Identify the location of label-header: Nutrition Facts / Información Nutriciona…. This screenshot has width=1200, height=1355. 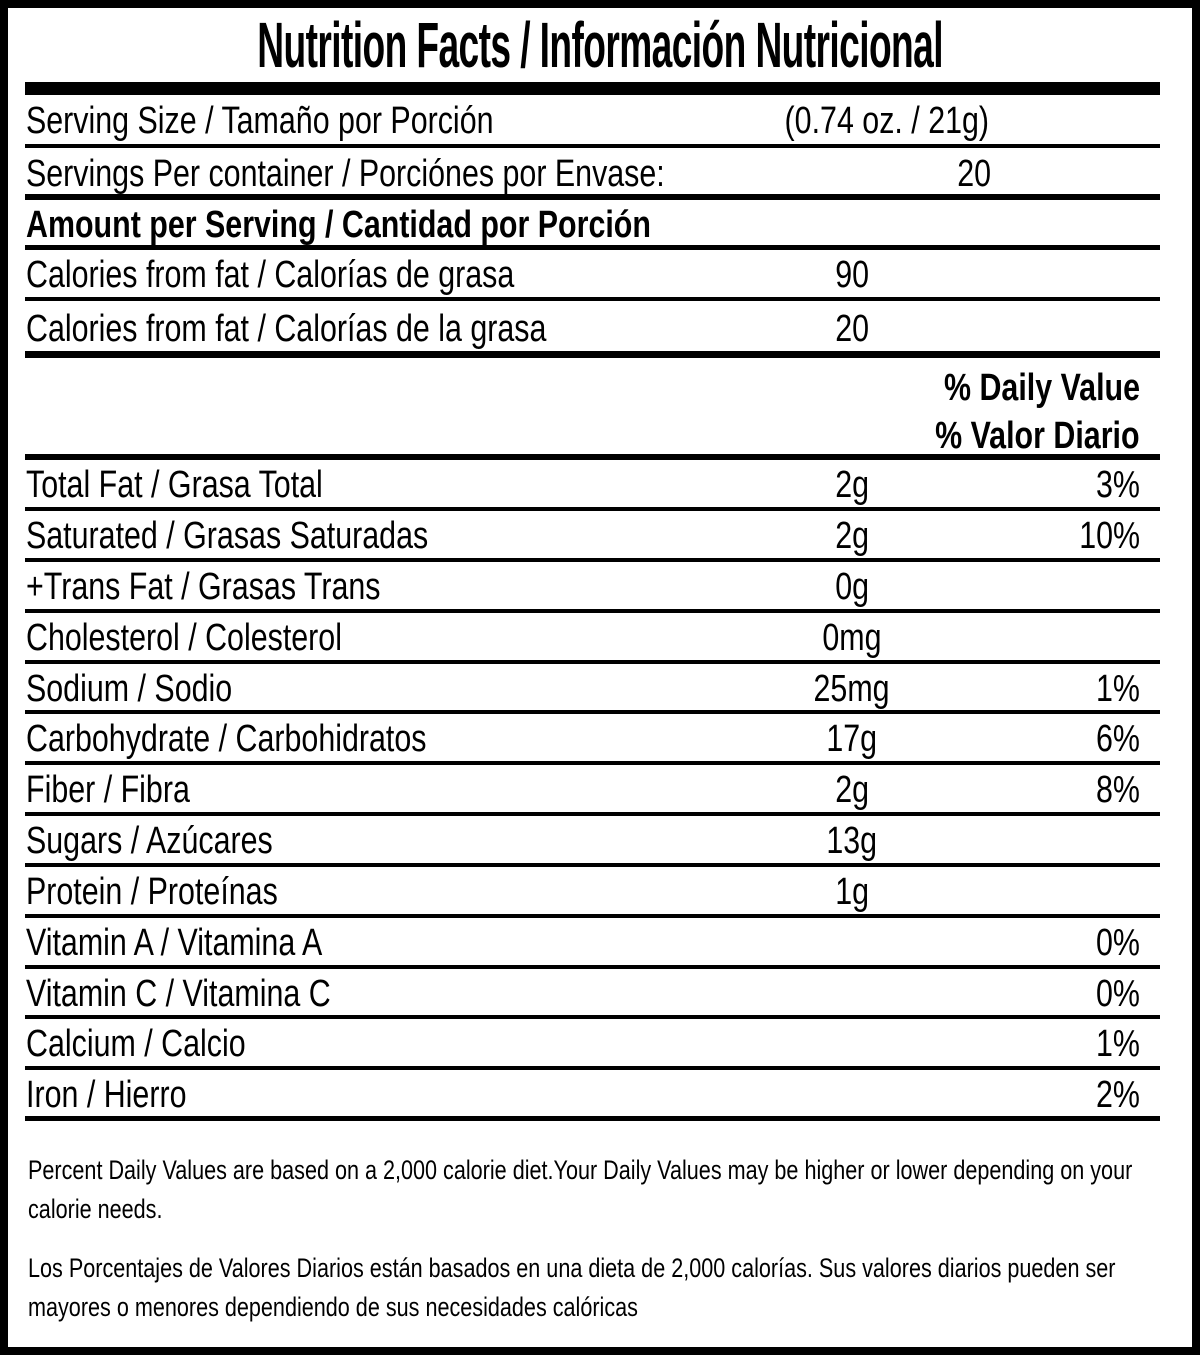
(600, 45).